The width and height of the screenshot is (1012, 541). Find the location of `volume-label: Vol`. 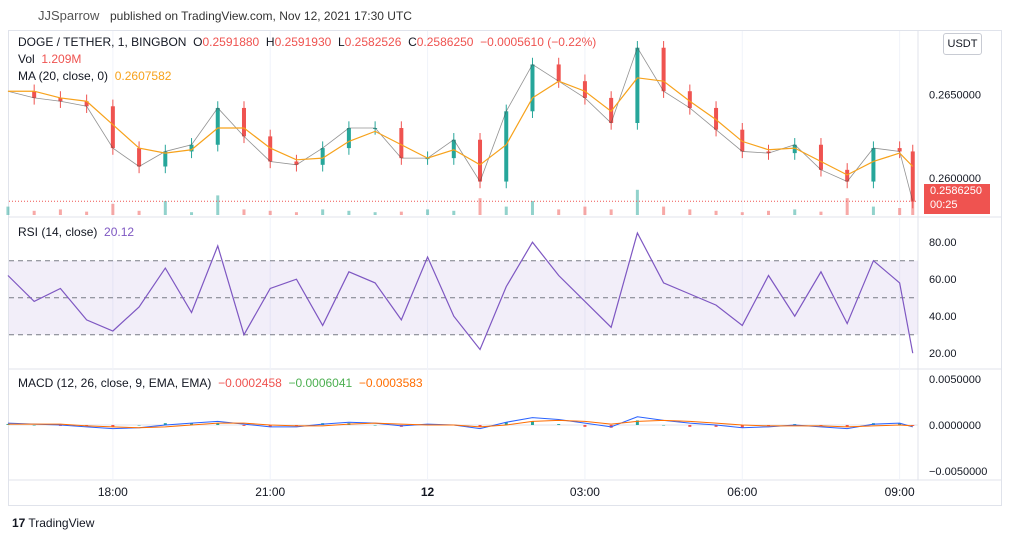

volume-label: Vol is located at coordinates (26, 59).